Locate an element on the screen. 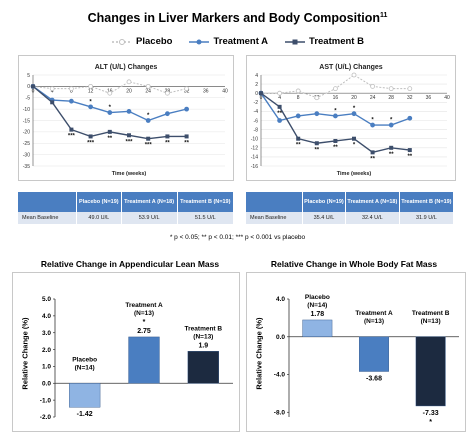 The image size is (475, 440). fat-mass-category-label-treatment-a-n-13: Treatment A is located at coordinates (374, 313).